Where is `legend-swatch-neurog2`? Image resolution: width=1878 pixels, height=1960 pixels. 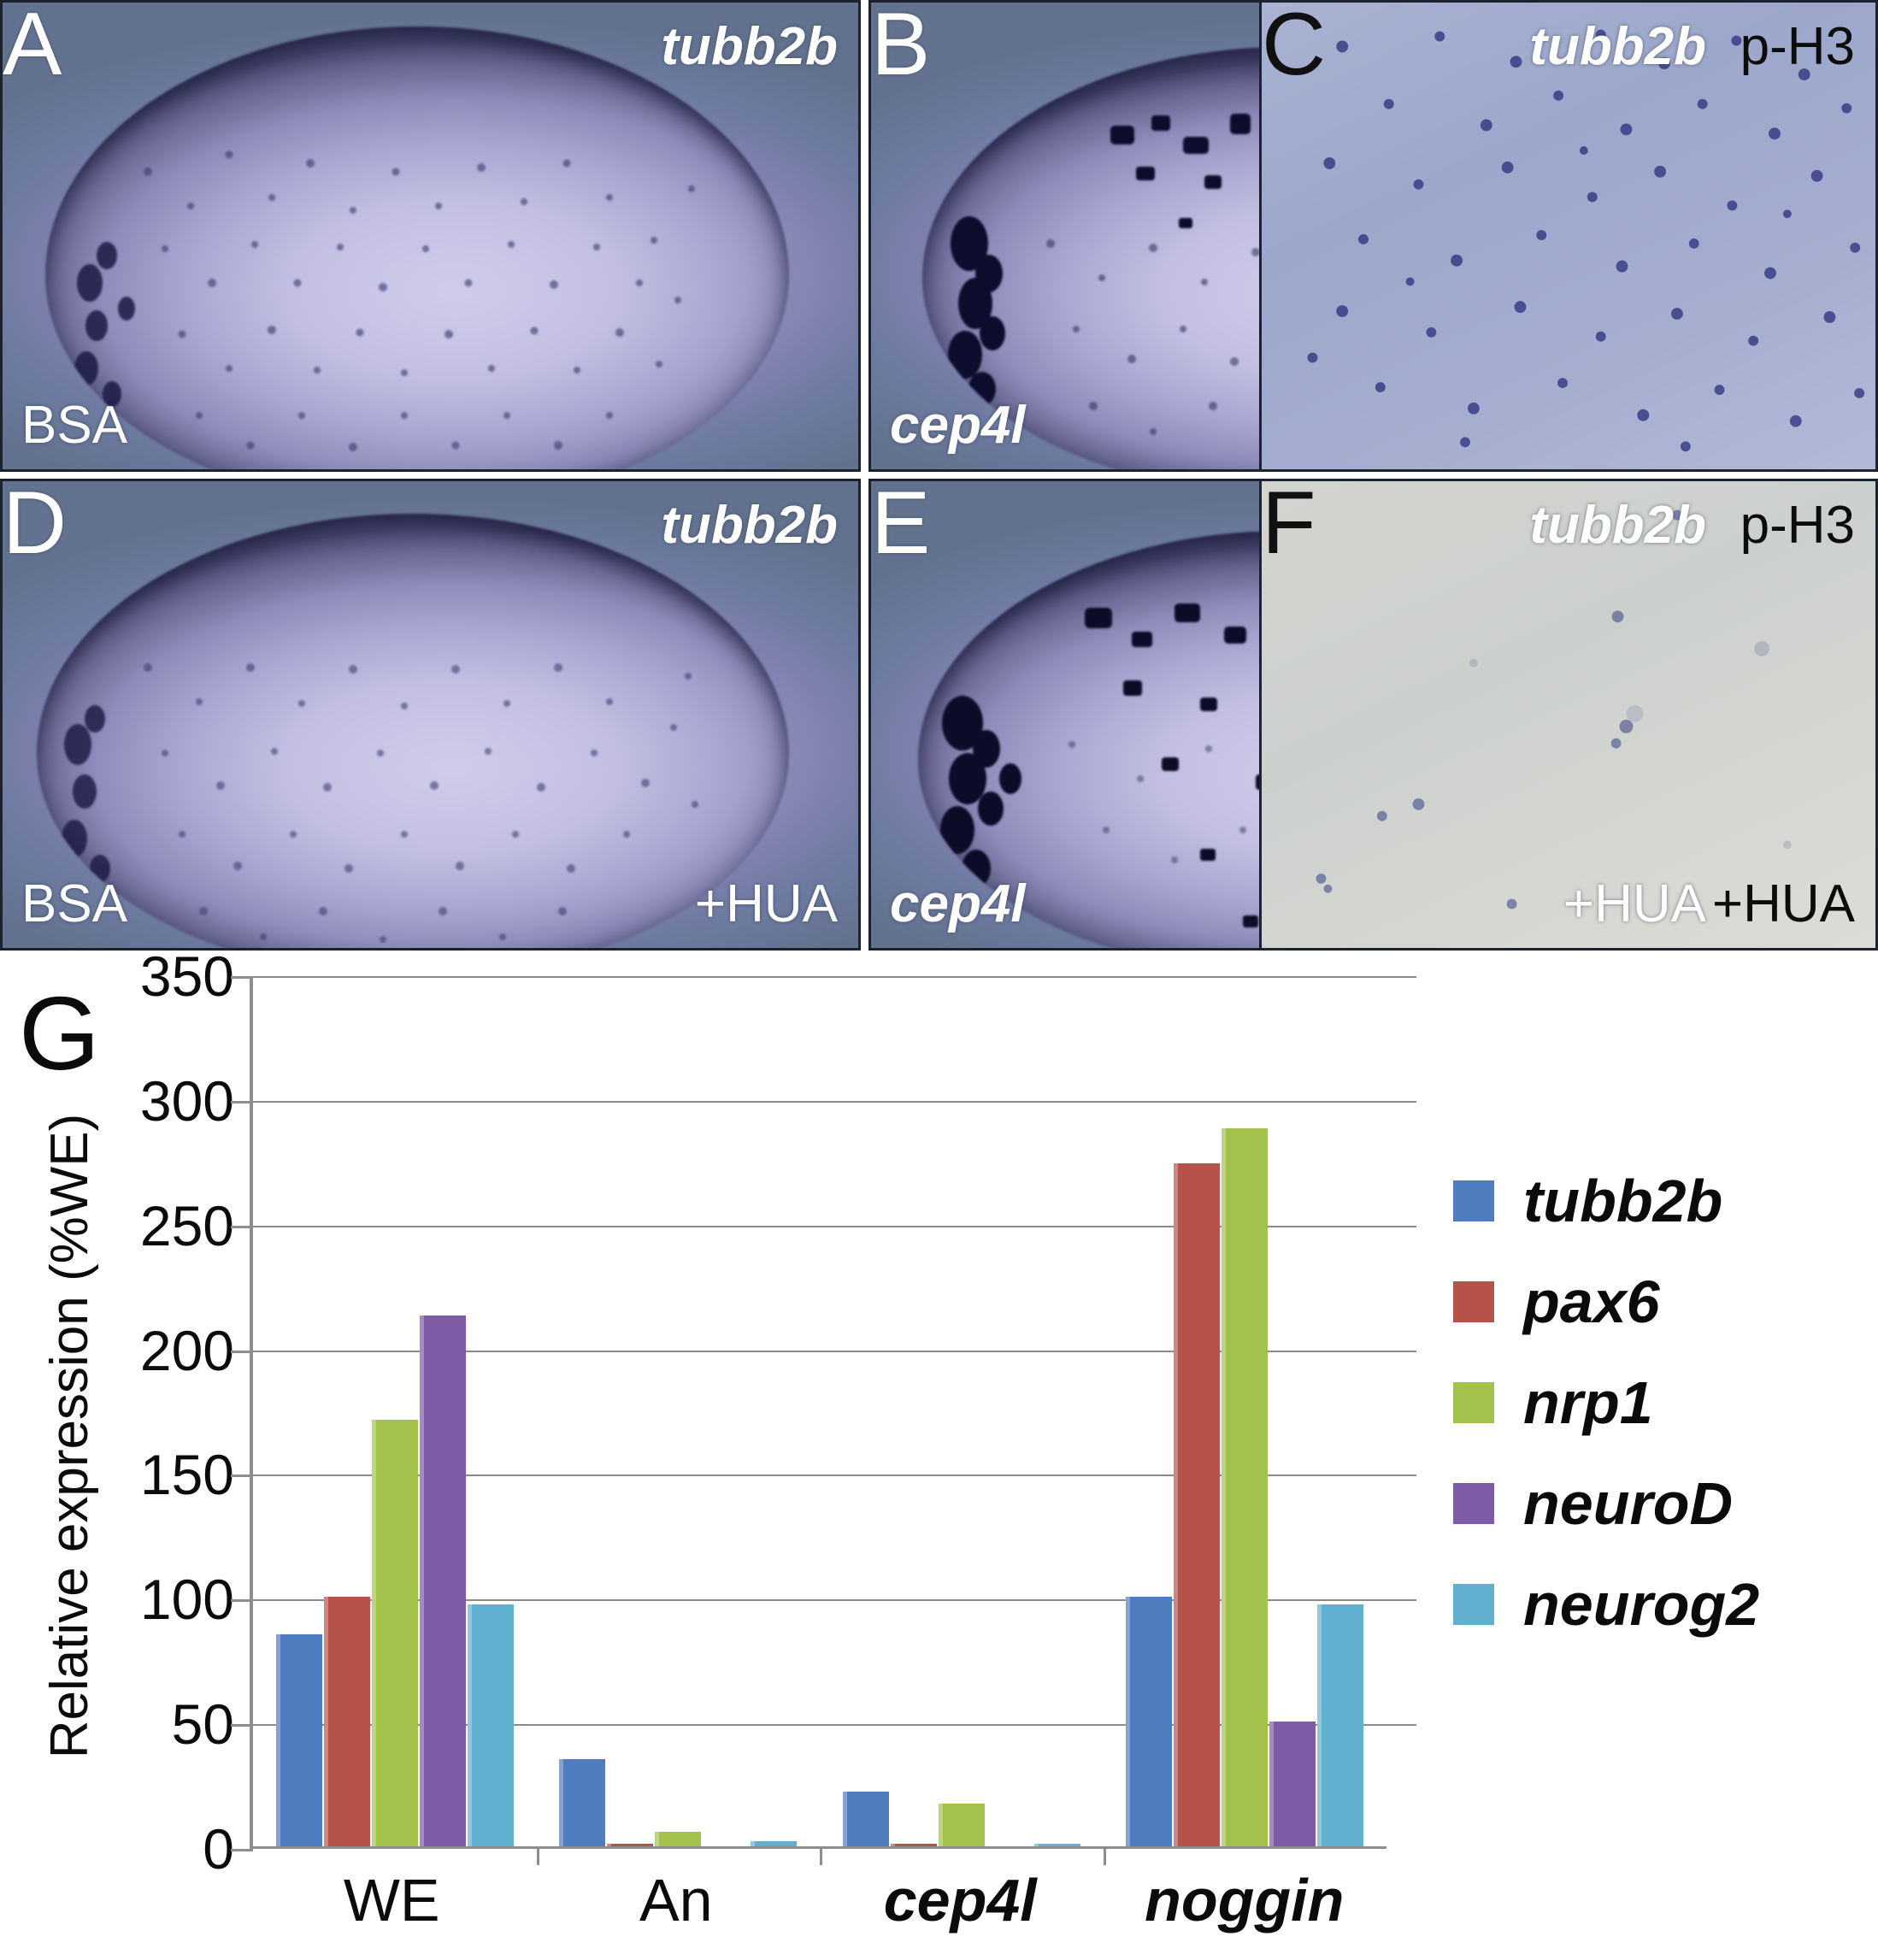 legend-swatch-neurog2 is located at coordinates (1473, 1605).